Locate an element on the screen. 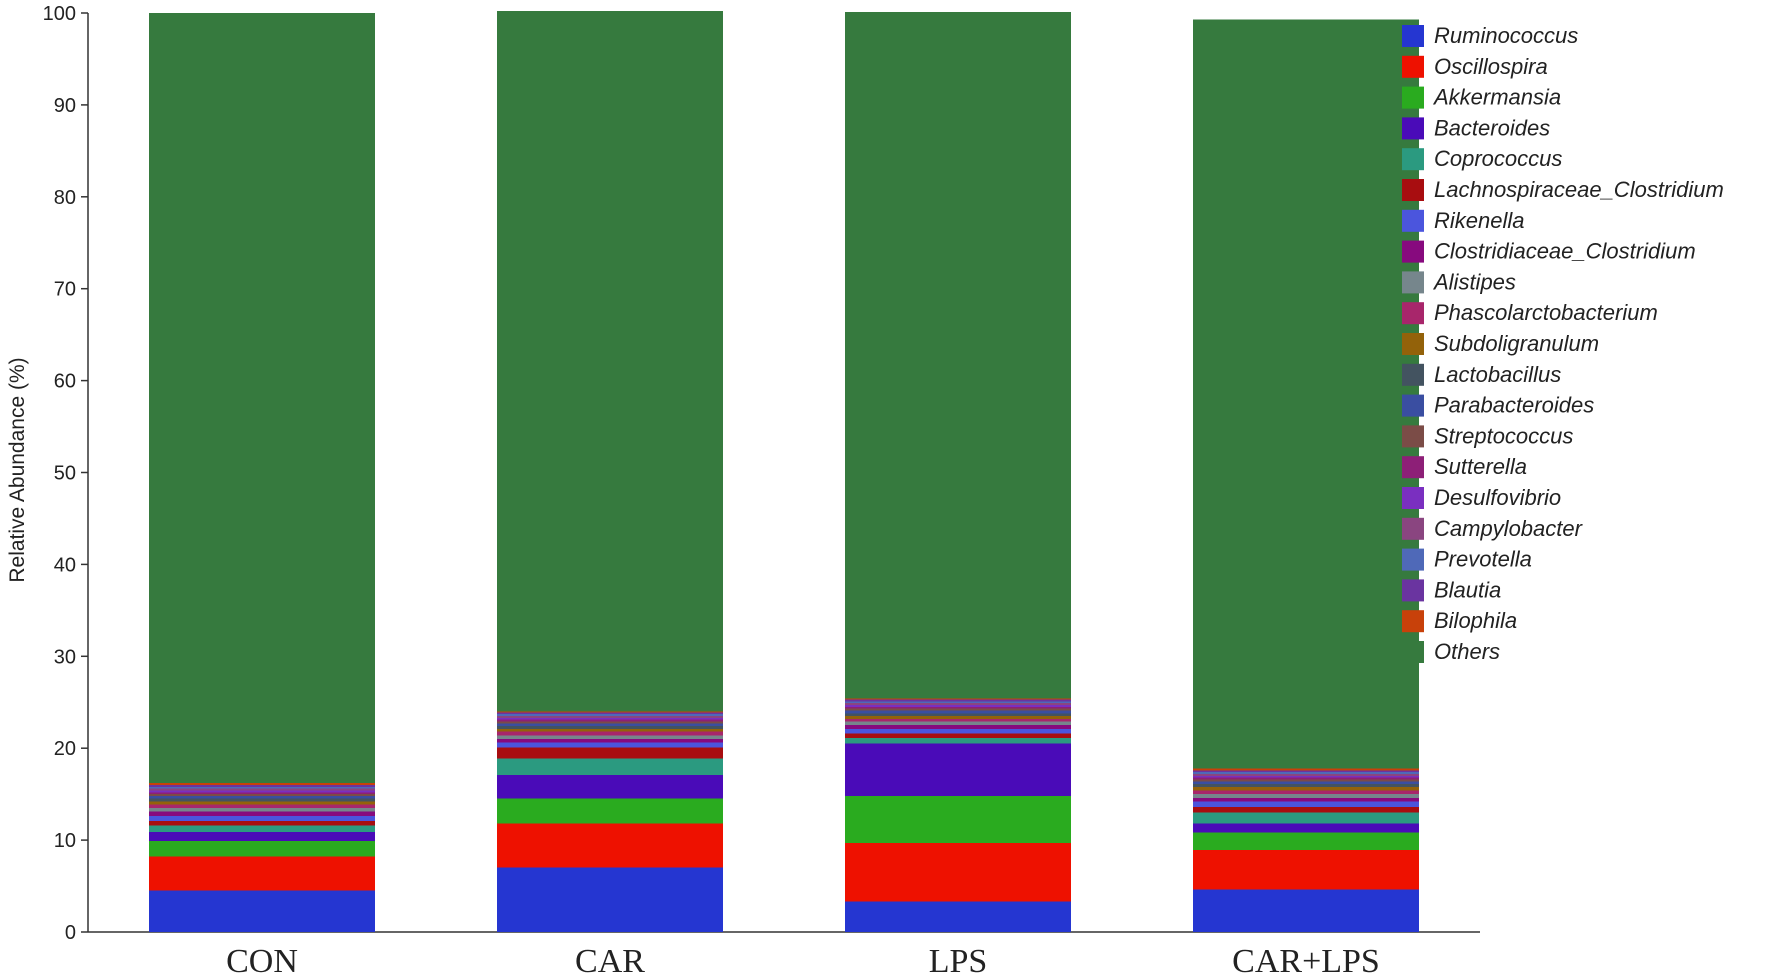  x-tick-label-car: CAR is located at coordinates (610, 960).